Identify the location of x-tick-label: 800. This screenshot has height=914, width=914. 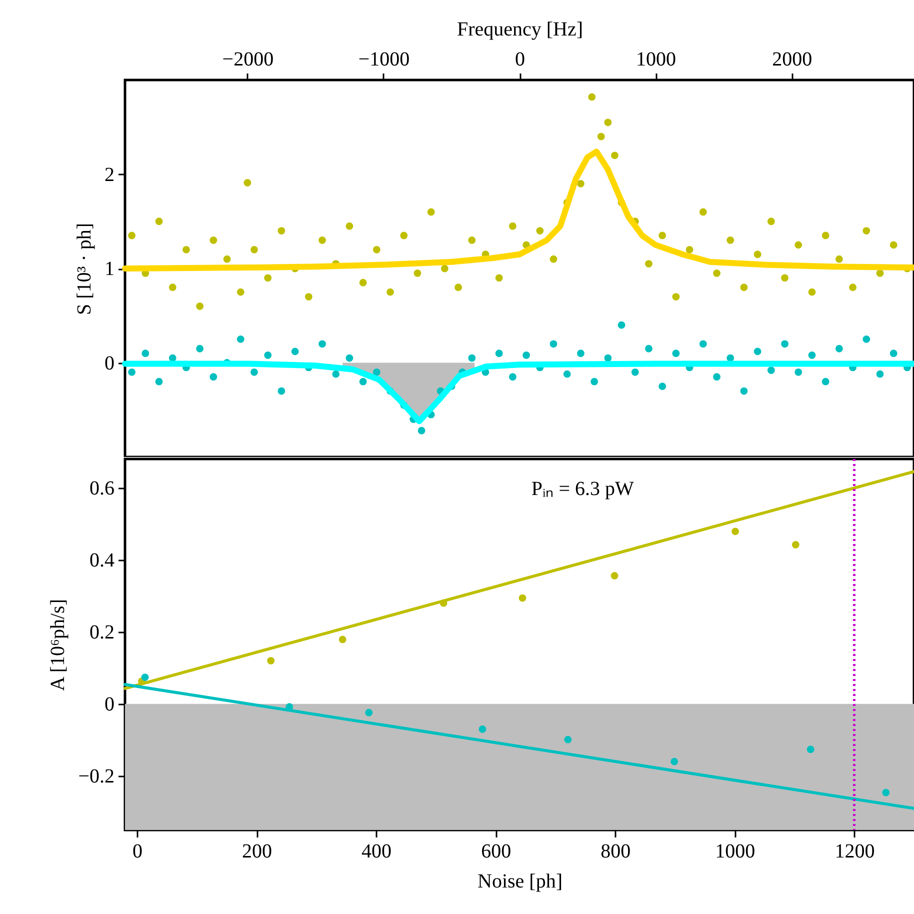
(615, 851).